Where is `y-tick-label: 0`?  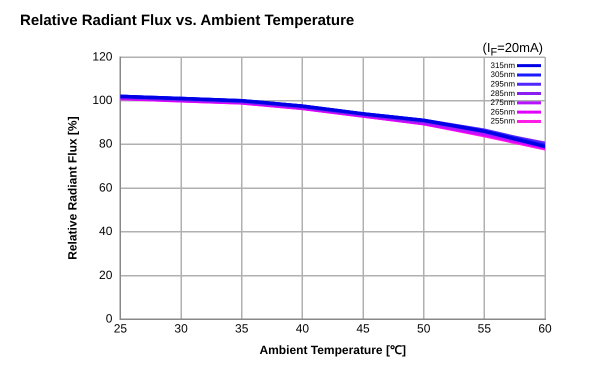
y-tick-label: 0 is located at coordinates (109, 319).